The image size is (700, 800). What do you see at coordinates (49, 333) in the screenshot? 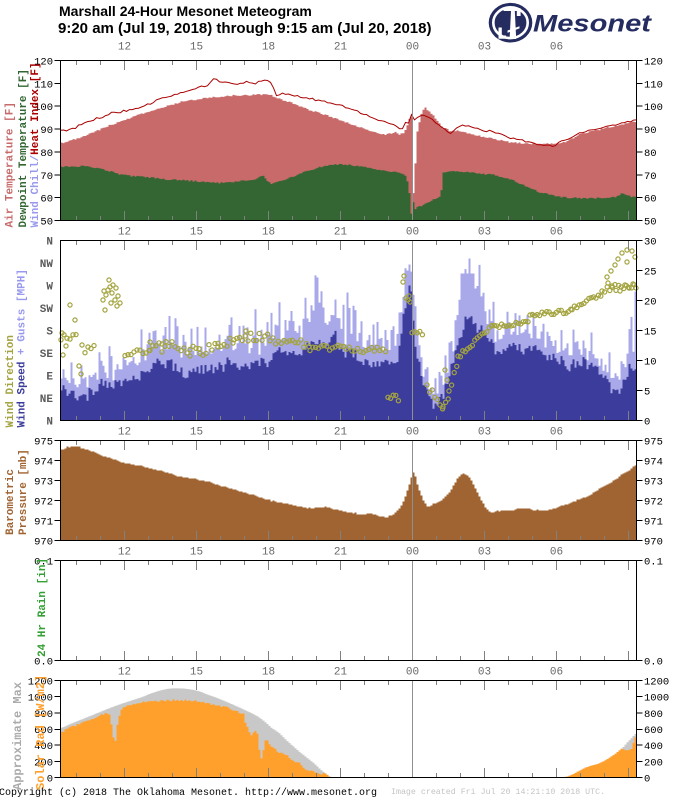
I see `svg-text: S` at bounding box center [49, 333].